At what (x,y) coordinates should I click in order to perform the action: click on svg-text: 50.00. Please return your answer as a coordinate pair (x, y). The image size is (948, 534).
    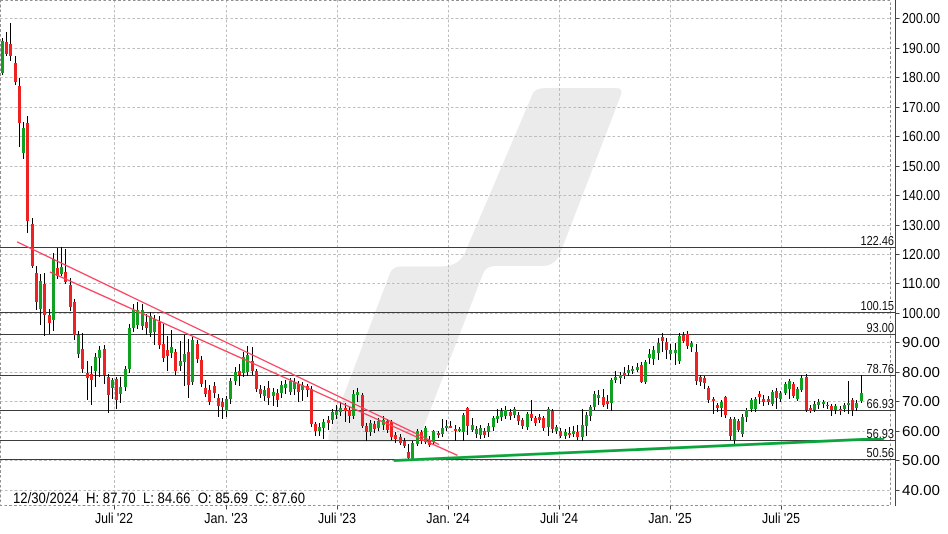
    Looking at the image, I should click on (921, 461).